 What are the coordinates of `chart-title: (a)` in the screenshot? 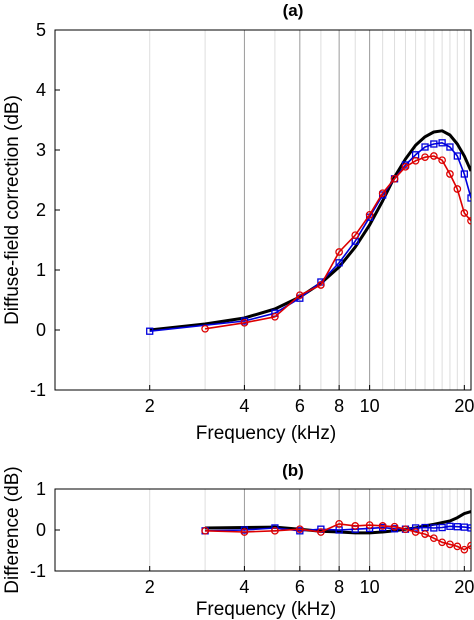 It's located at (293, 10).